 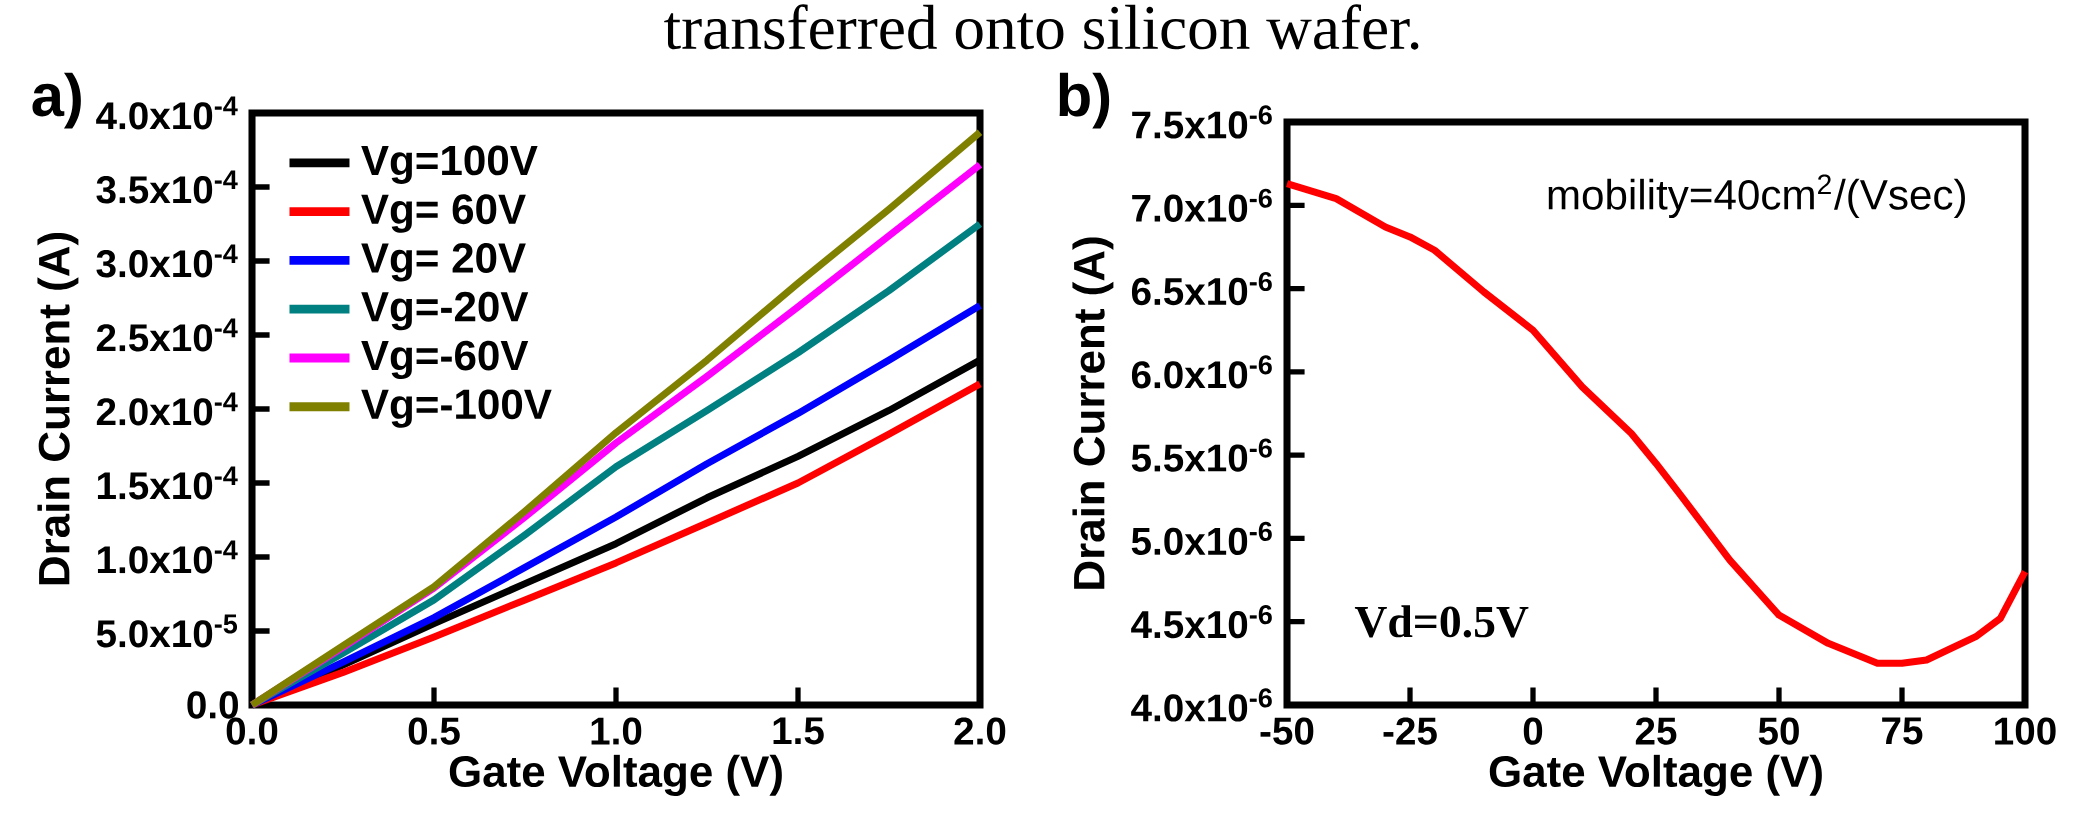 What do you see at coordinates (445, 311) in the screenshot?
I see `legend-label: Vg=-20V` at bounding box center [445, 311].